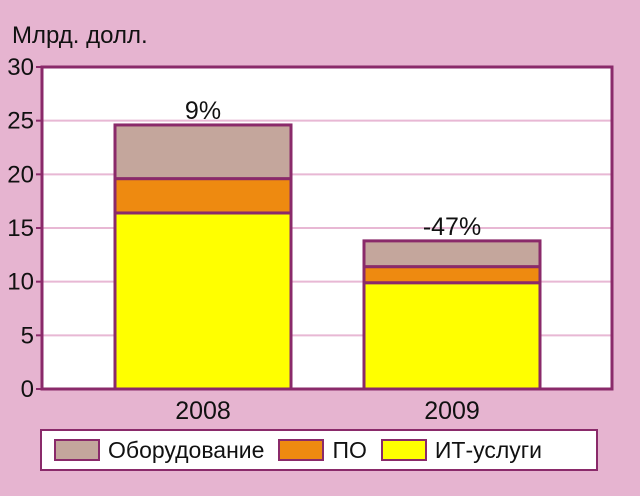 This screenshot has width=640, height=496. Describe the element at coordinates (20, 282) in the screenshot. I see `y-tick-label: 10` at that location.